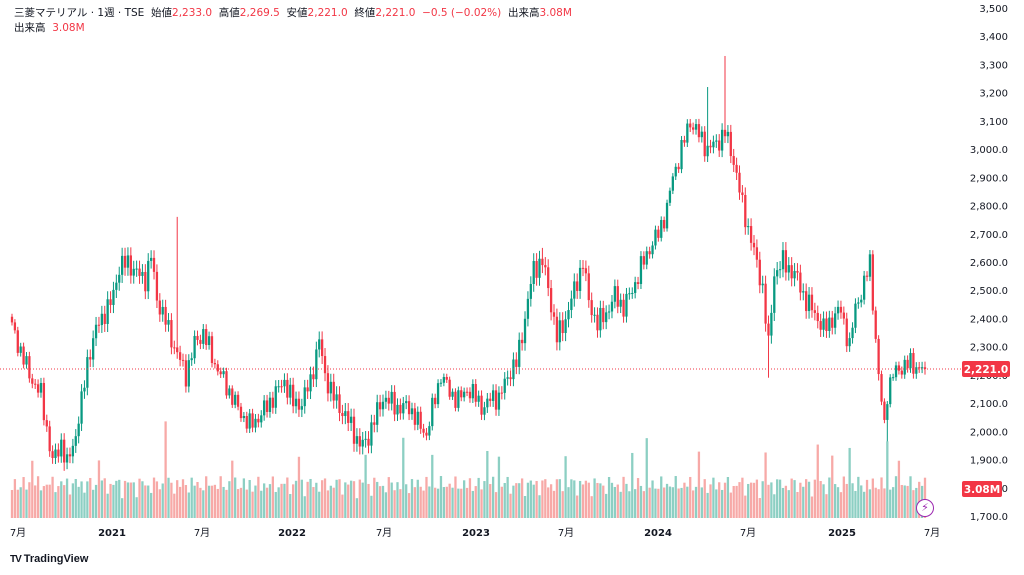 This screenshot has height=575, width=1024. What do you see at coordinates (986, 370) in the screenshot?
I see `last-price-label: 2,221.0` at bounding box center [986, 370].